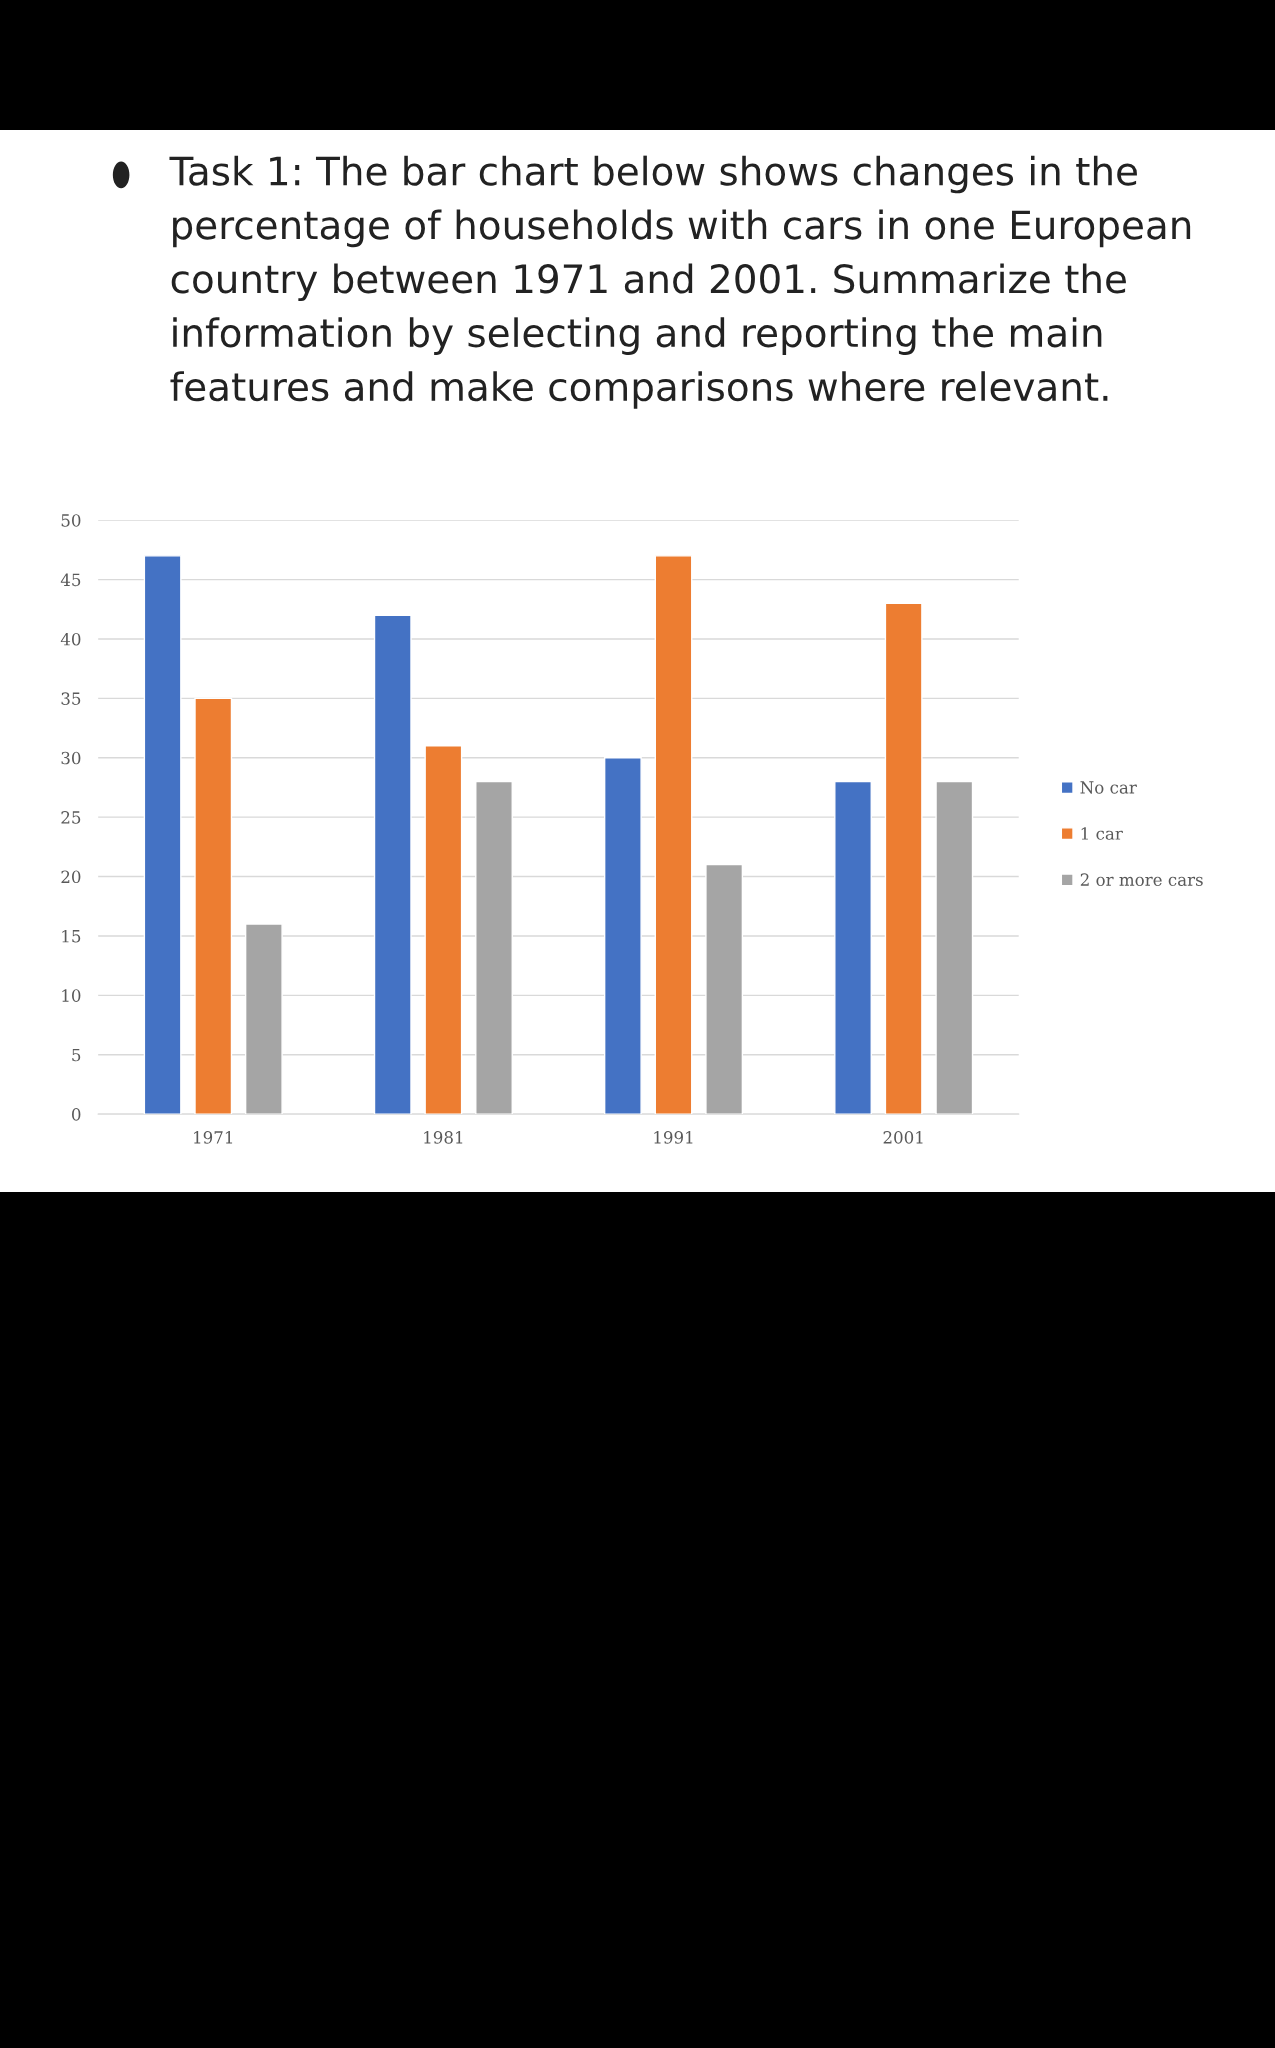  I want to click on x-tick-label: 1981, so click(443, 1137).